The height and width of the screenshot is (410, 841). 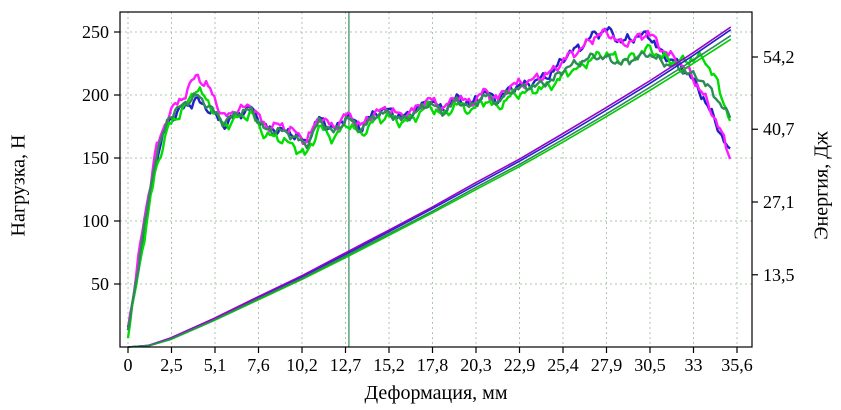 What do you see at coordinates (779, 202) in the screenshot?
I see `y-right-tick-label: 27,1` at bounding box center [779, 202].